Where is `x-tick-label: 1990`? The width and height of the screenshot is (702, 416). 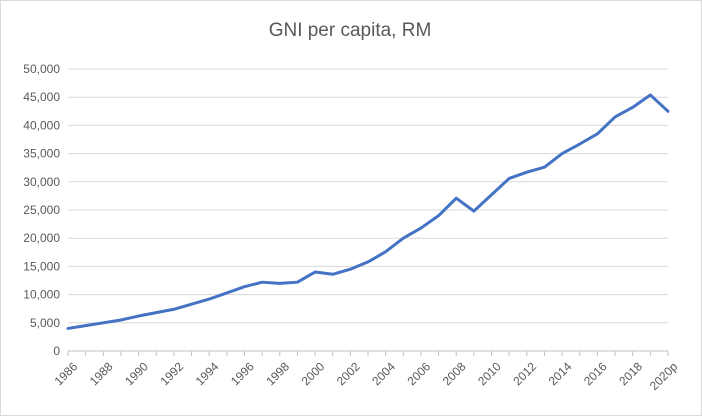 x-tick-label: 1990 is located at coordinates (136, 373).